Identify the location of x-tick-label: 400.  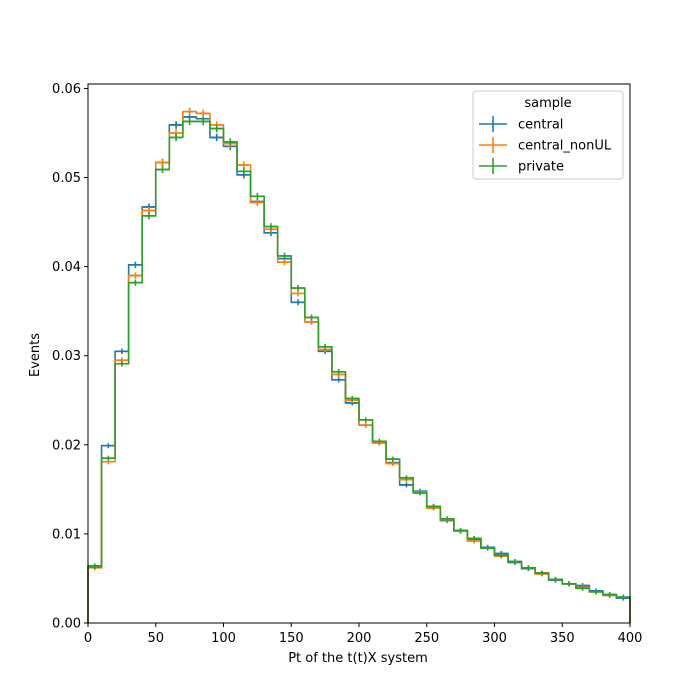
(630, 638).